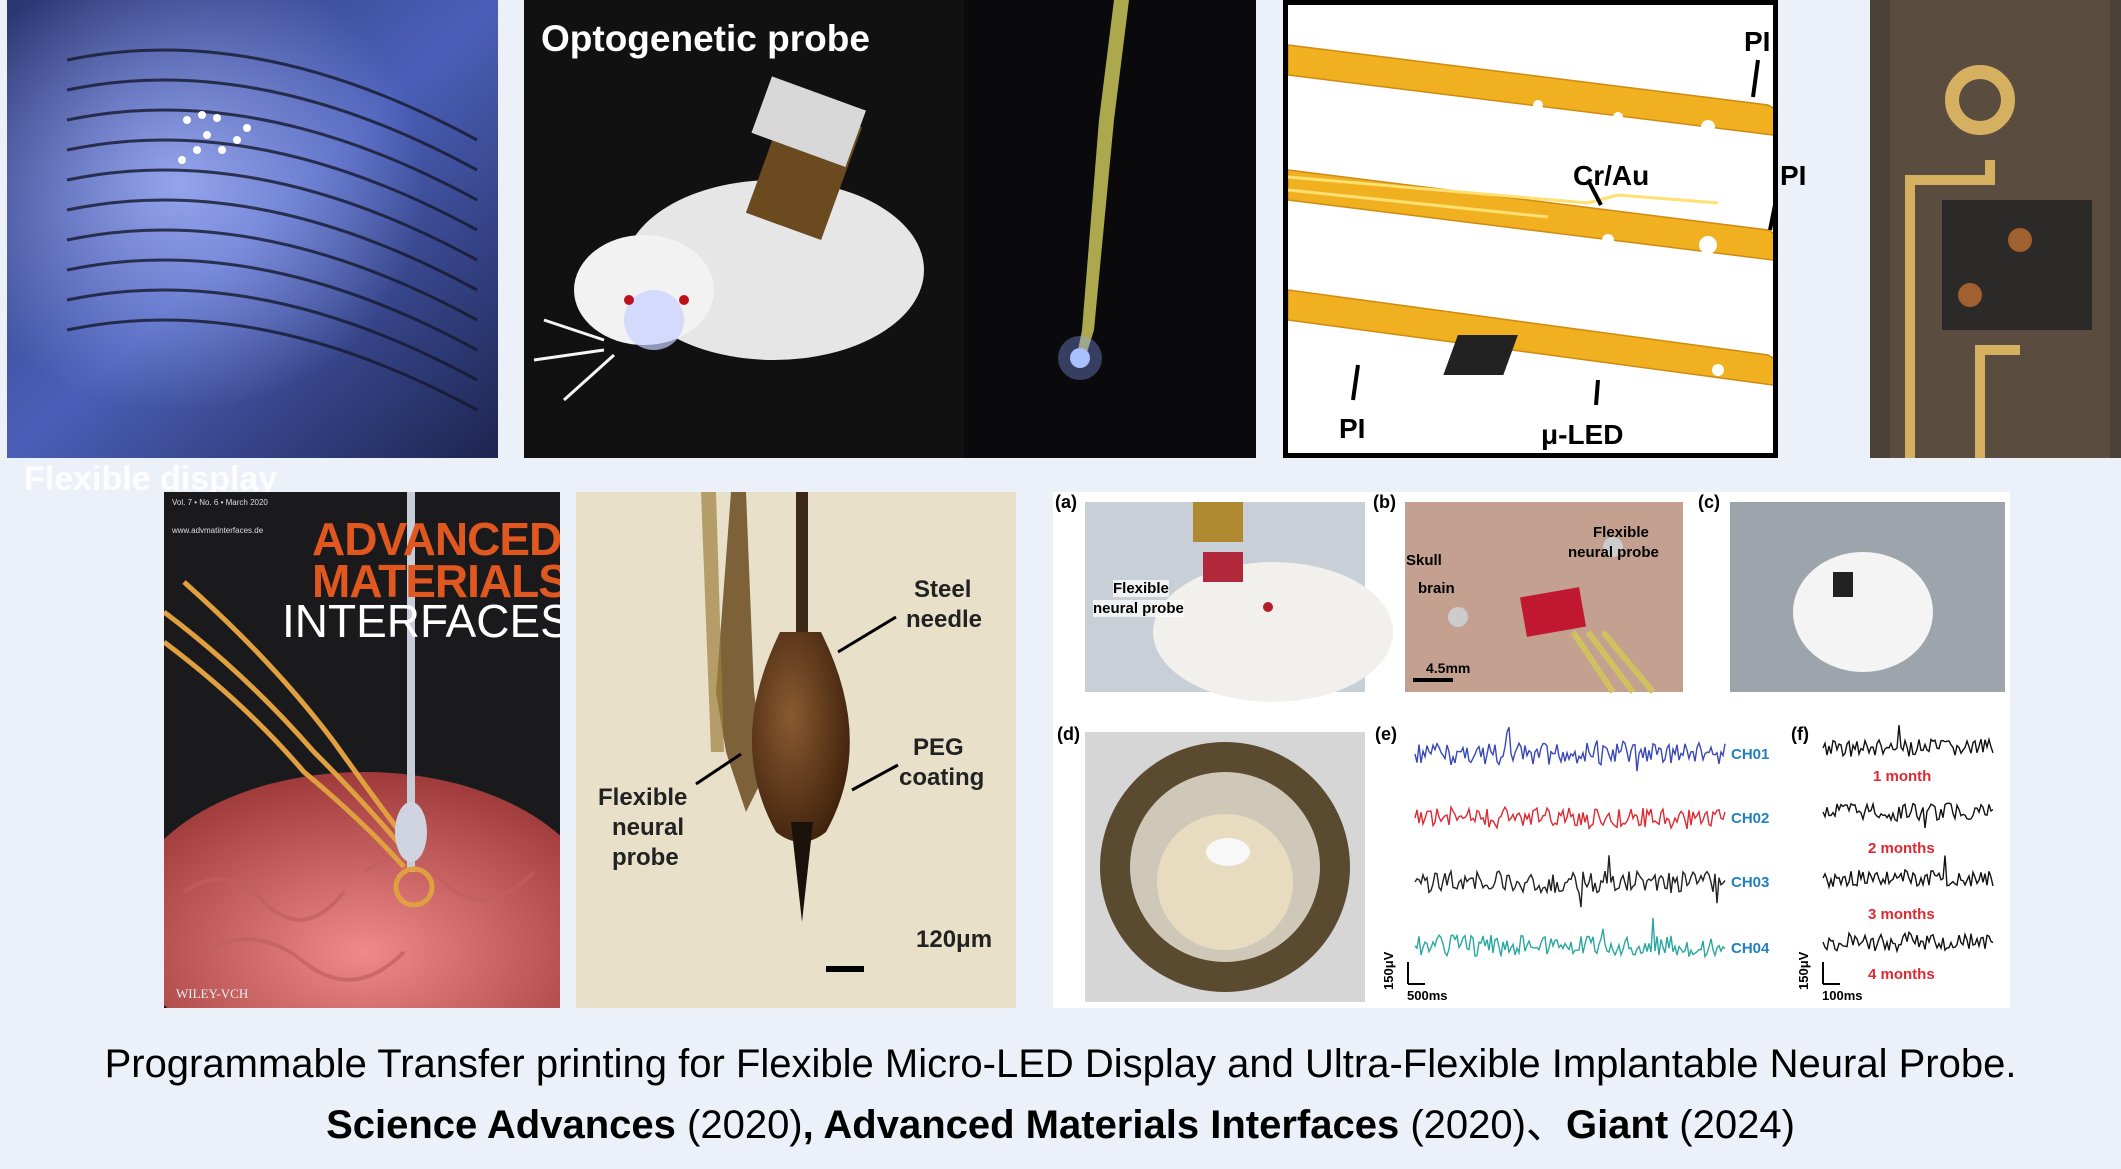 This screenshot has width=2121, height=1169. What do you see at coordinates (954, 939) in the screenshot?
I see `scale-bar-label: 120μm` at bounding box center [954, 939].